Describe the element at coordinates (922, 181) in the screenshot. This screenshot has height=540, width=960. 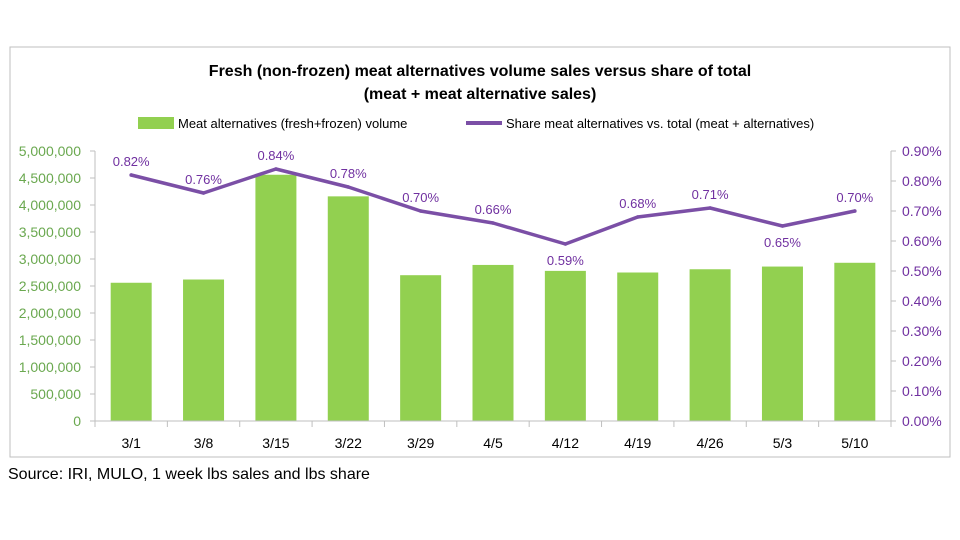
I see `right-axis-tick-label: 0.80%` at that location.